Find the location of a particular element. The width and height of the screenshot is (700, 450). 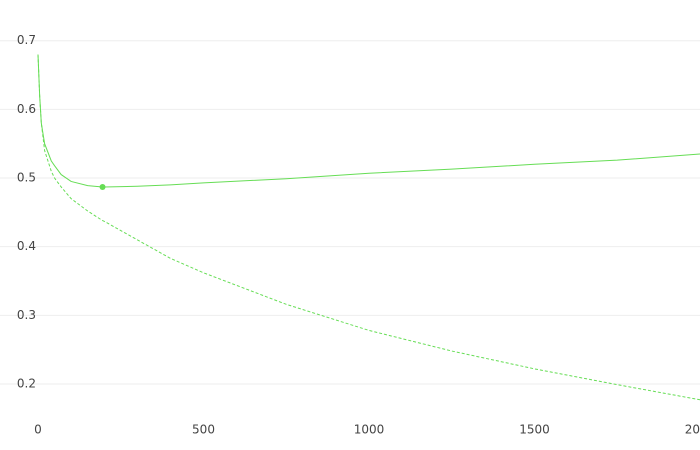

x-tick-label: 0 is located at coordinates (38, 430).